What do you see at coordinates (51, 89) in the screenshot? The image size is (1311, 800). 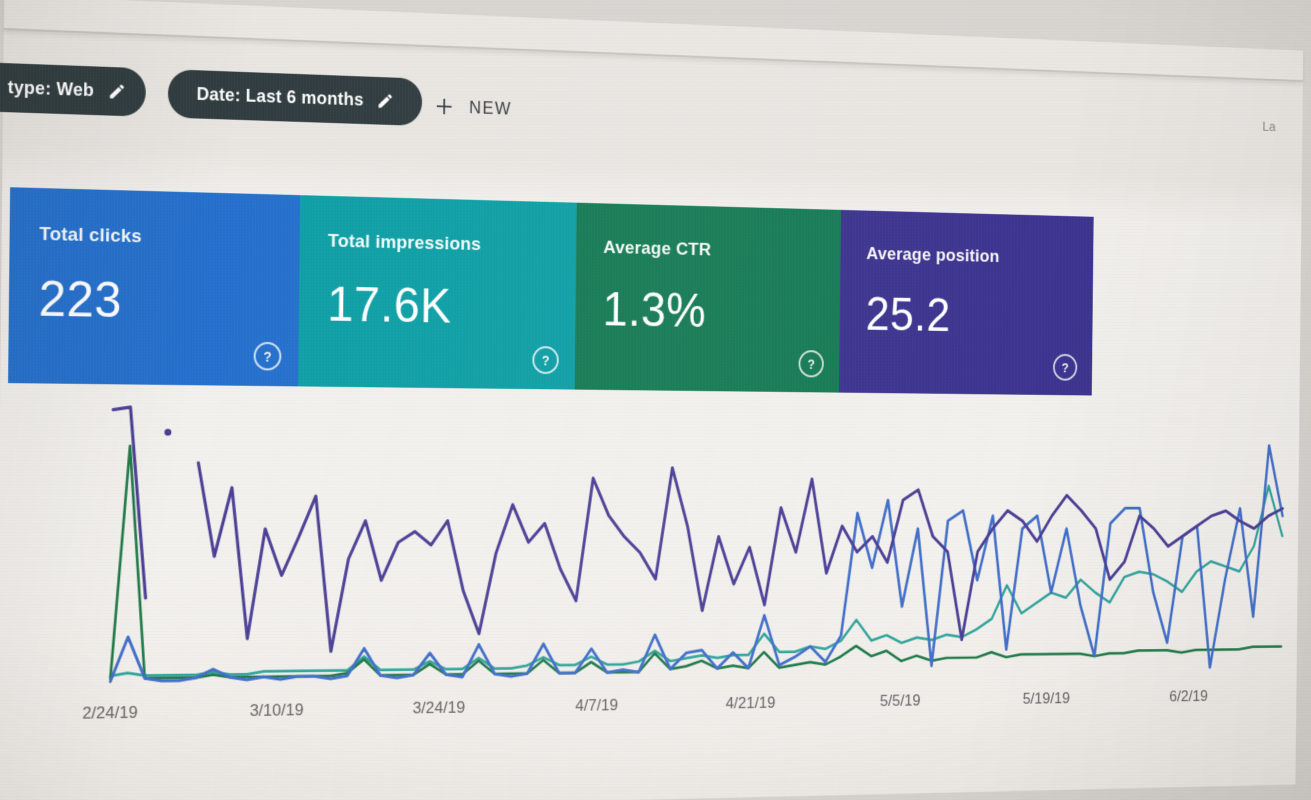 I see `filter-chip-label: type: Web` at bounding box center [51, 89].